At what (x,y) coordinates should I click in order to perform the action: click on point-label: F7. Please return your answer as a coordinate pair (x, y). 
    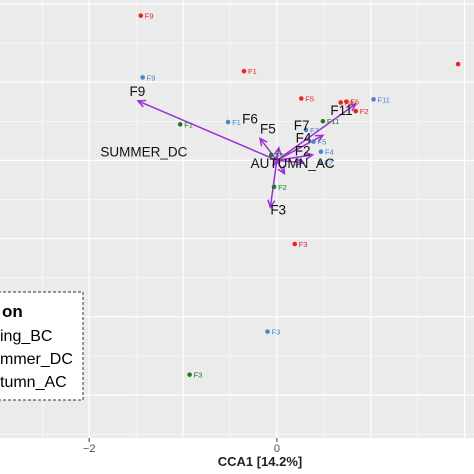
    Looking at the image, I should click on (314, 130).